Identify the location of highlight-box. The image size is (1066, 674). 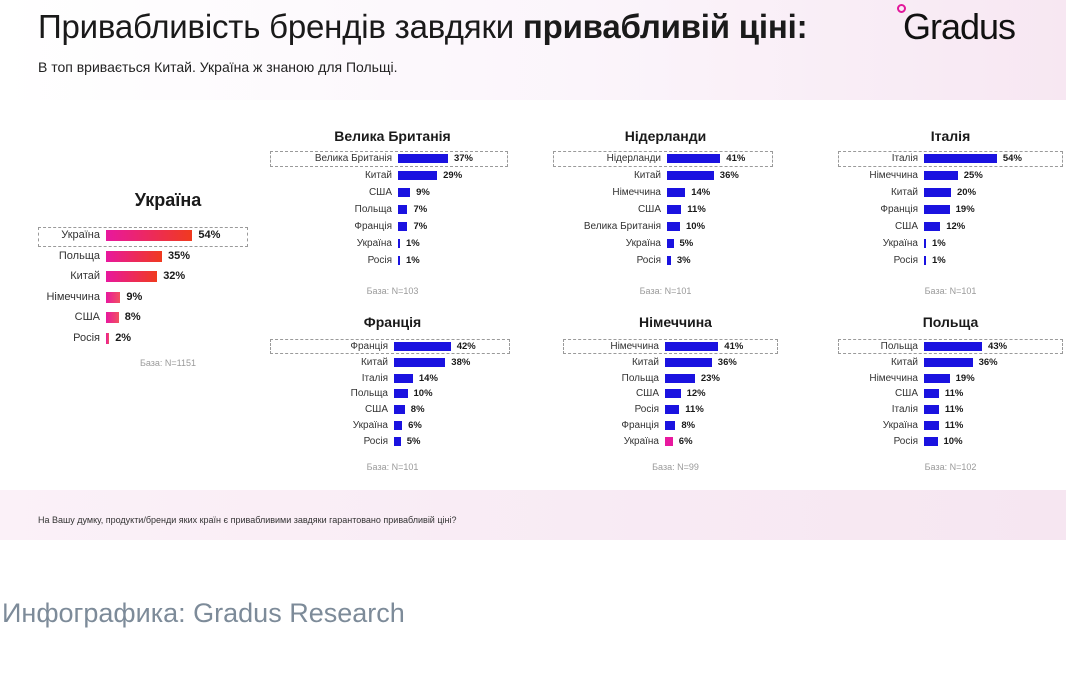
(143, 237).